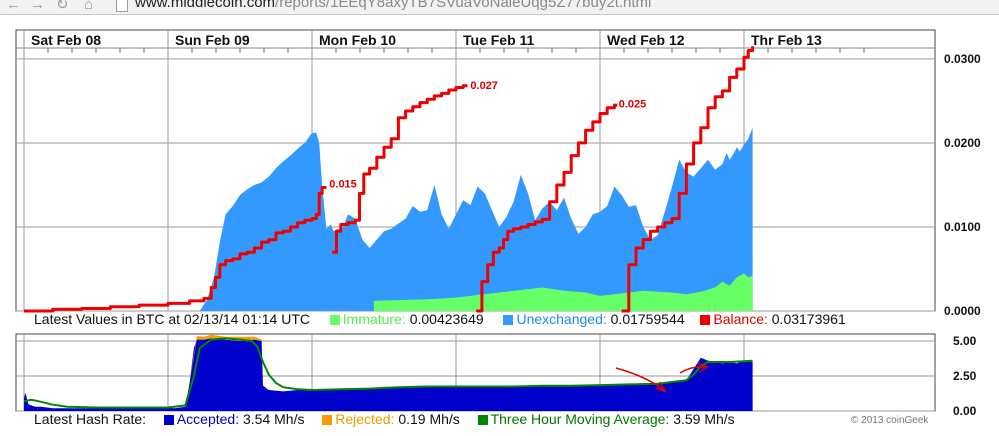 This screenshot has height=436, width=999. Describe the element at coordinates (786, 40) in the screenshot. I see `day-label: Thr Feb 13` at that location.